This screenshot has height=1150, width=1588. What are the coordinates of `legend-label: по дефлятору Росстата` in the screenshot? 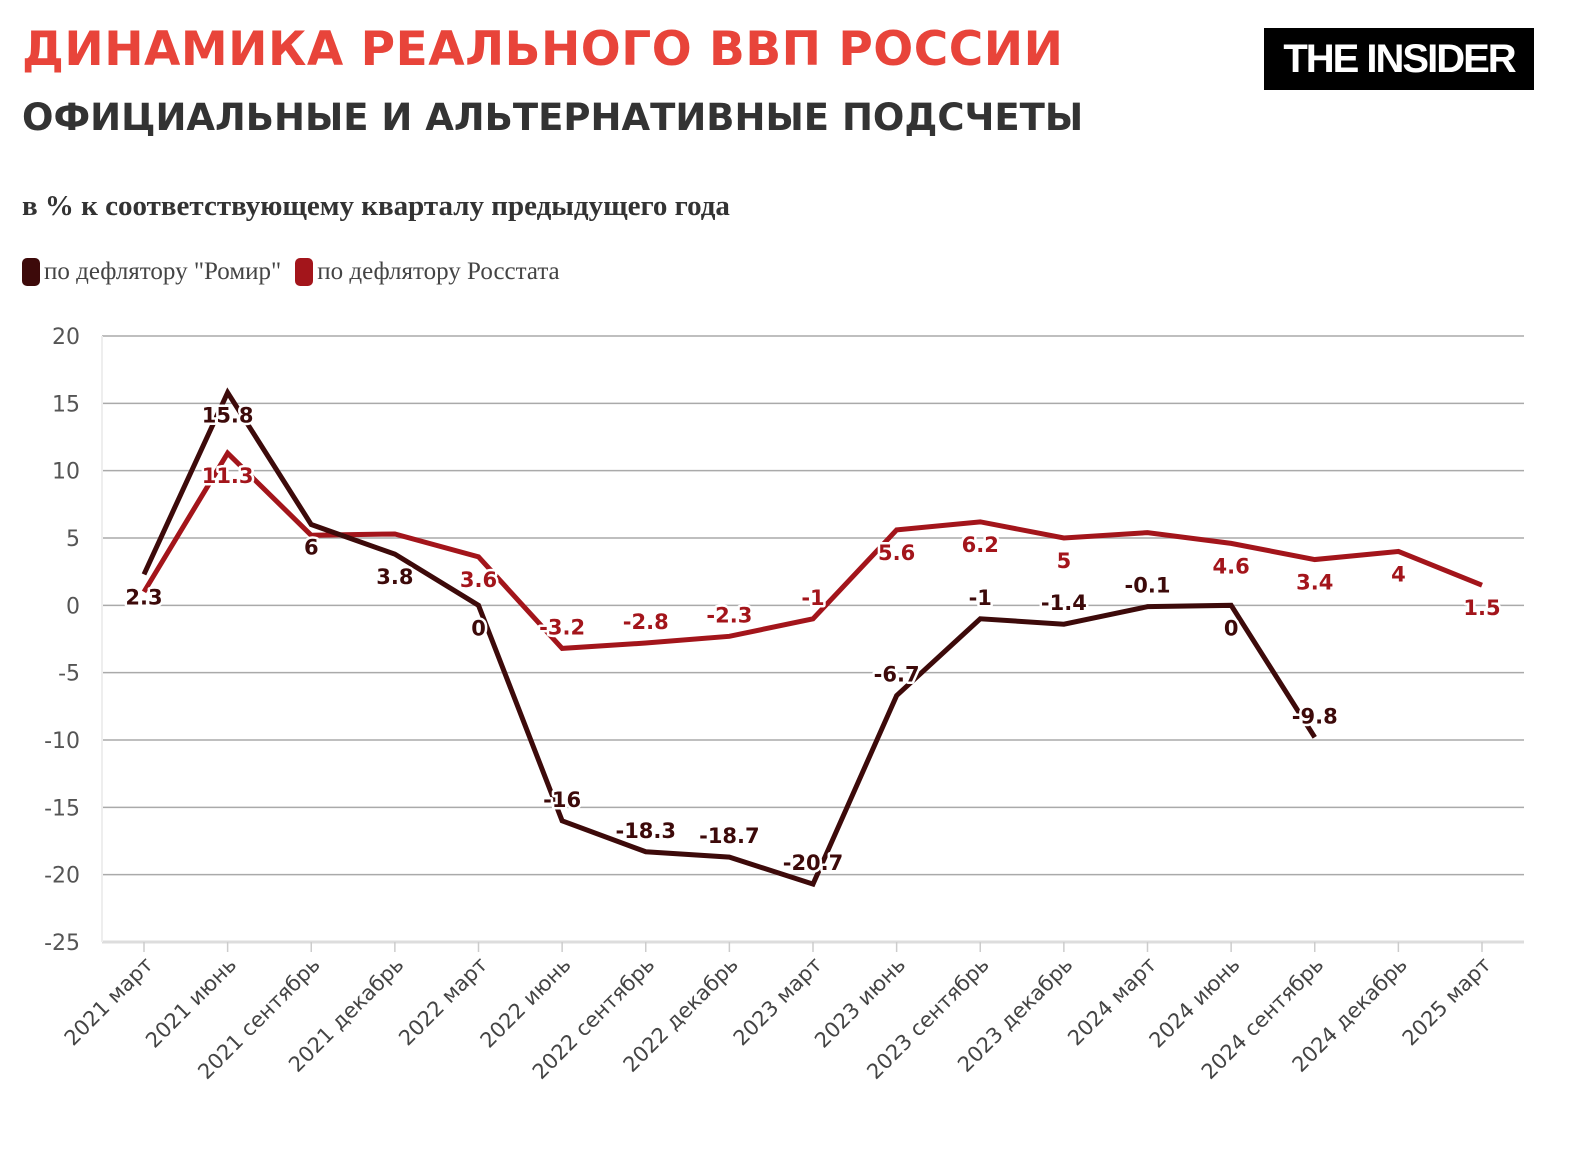 It's located at (438, 271).